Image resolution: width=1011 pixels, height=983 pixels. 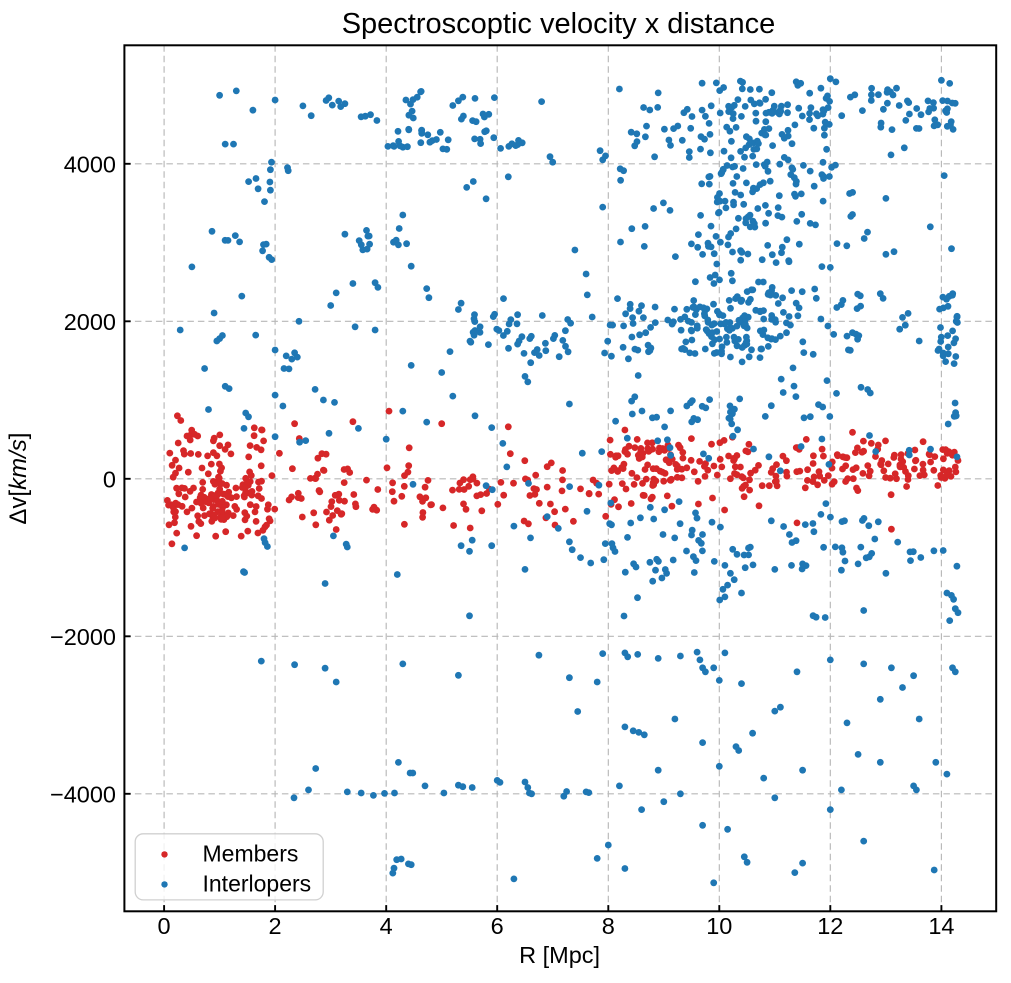 What do you see at coordinates (559, 955) in the screenshot?
I see `svg-text: R [Mpc]` at bounding box center [559, 955].